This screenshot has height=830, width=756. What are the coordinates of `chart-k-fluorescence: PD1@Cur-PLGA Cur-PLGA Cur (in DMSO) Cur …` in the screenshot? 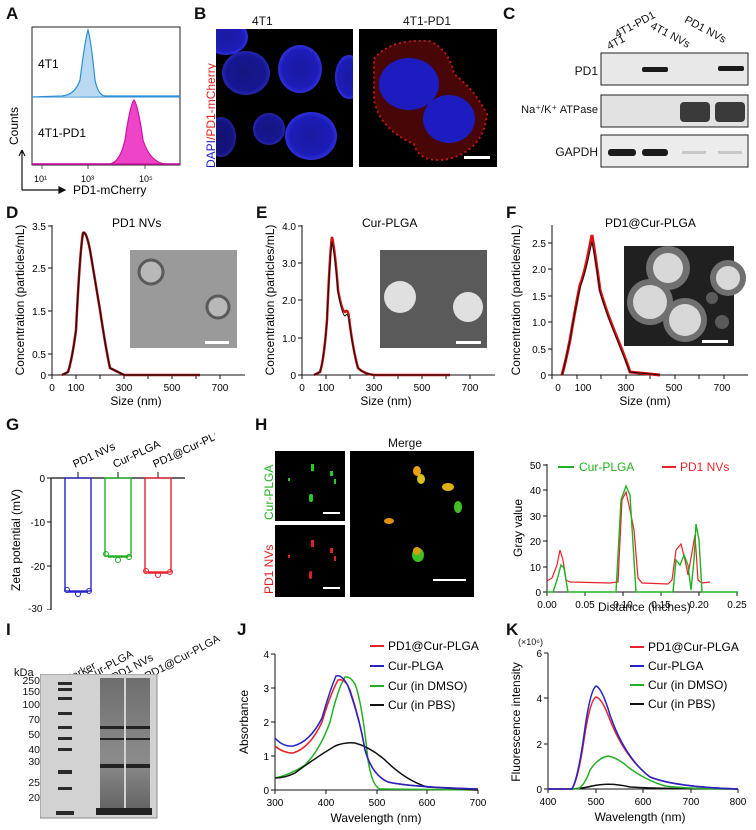 It's located at (628, 732).